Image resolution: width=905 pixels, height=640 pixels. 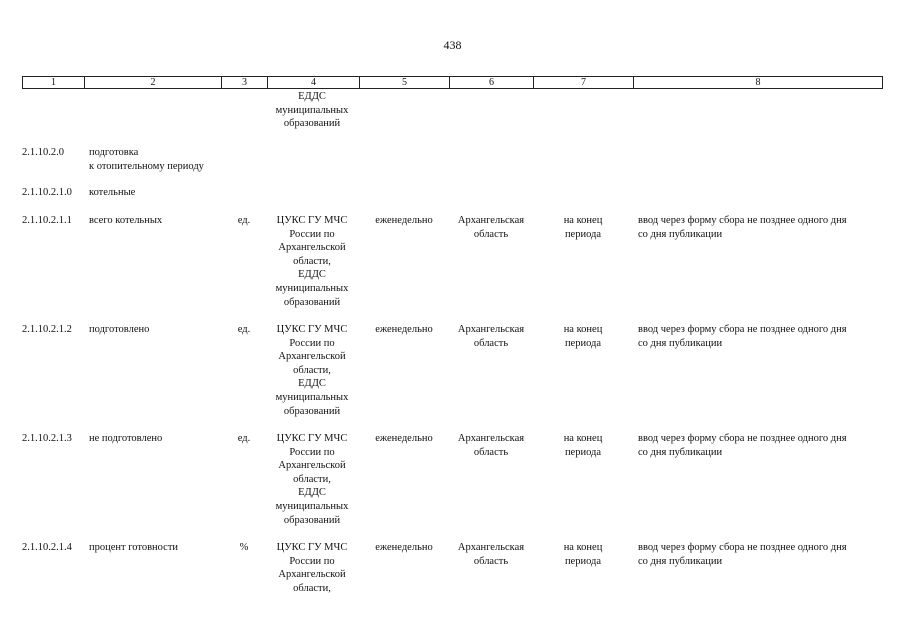 I want to click on name-cell: подготовка к отопительному периоду, so click(x=146, y=159).